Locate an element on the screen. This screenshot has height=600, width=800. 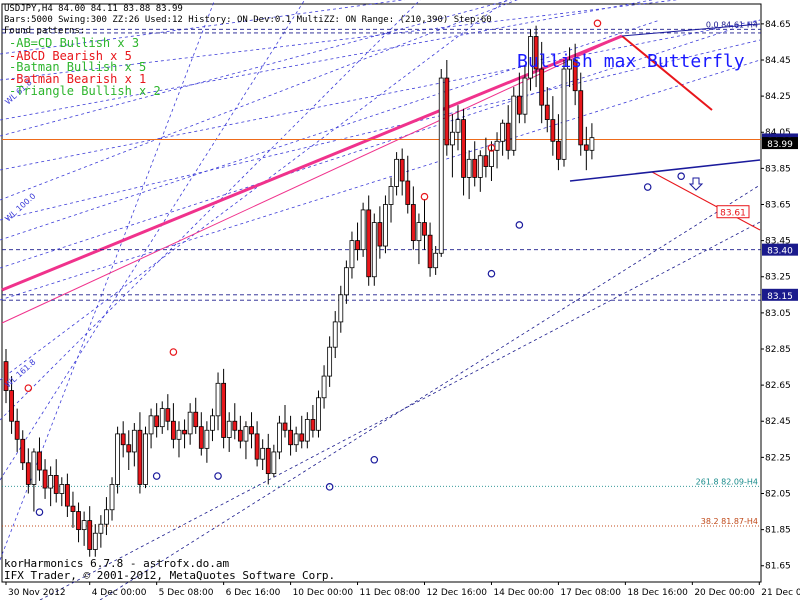
swing-low-marker is located at coordinates (681, 176).